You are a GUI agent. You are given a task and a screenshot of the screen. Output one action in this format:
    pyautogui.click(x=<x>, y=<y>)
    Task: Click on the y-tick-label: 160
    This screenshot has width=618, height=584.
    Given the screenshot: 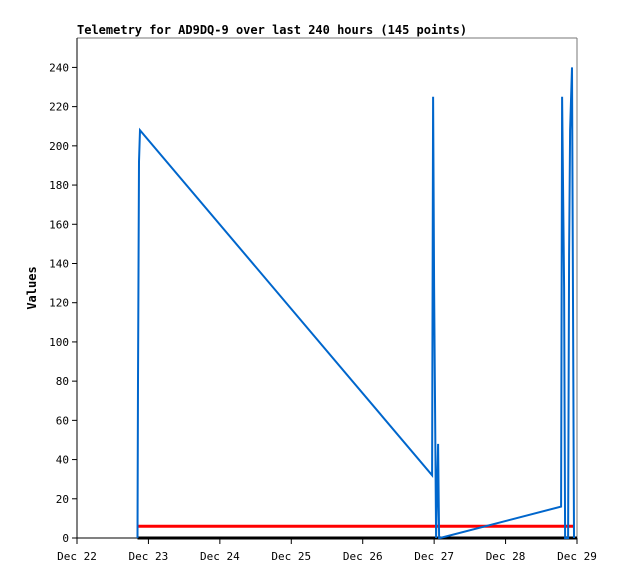 What is the action you would take?
    pyautogui.click(x=59, y=224)
    